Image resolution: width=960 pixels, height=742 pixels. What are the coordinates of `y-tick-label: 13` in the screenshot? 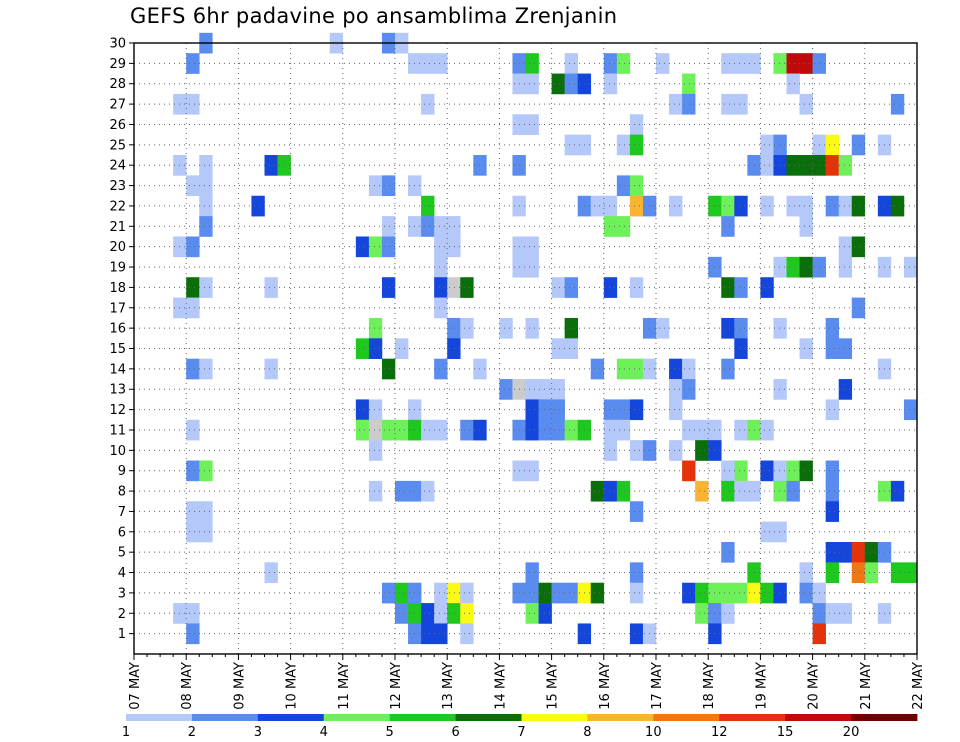 It's located at (117, 390).